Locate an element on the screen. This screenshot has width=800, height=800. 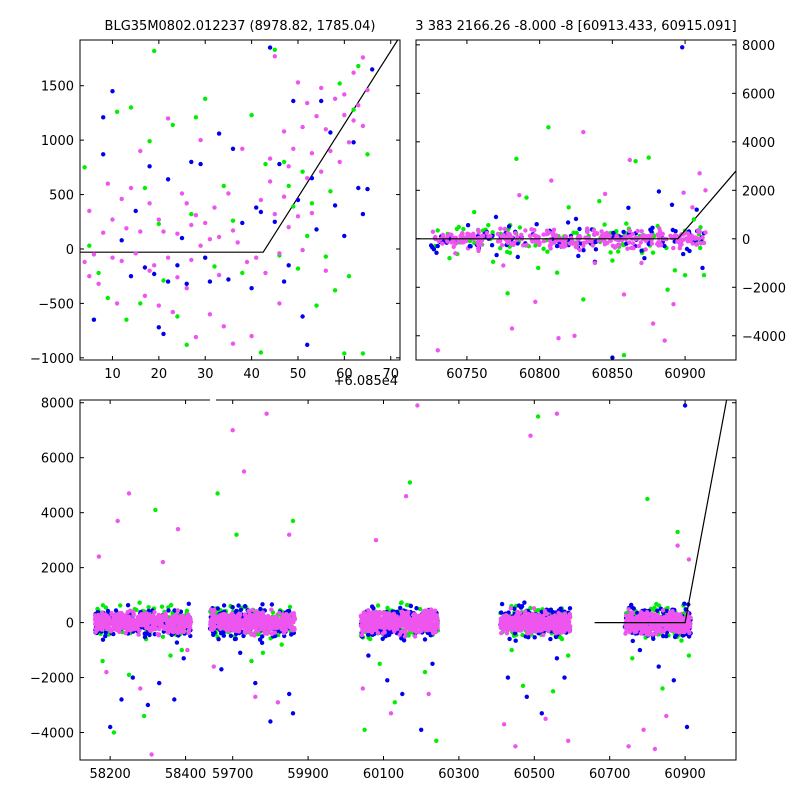
y-tick-label: 1000 is located at coordinates (57, 141).